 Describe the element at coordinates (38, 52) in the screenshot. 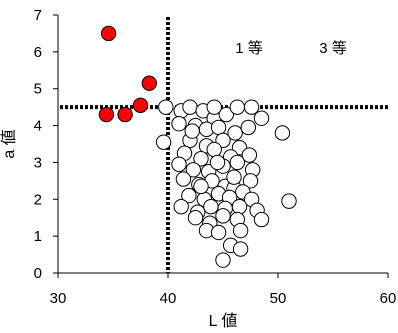

I see `y-tick-label: 6` at that location.